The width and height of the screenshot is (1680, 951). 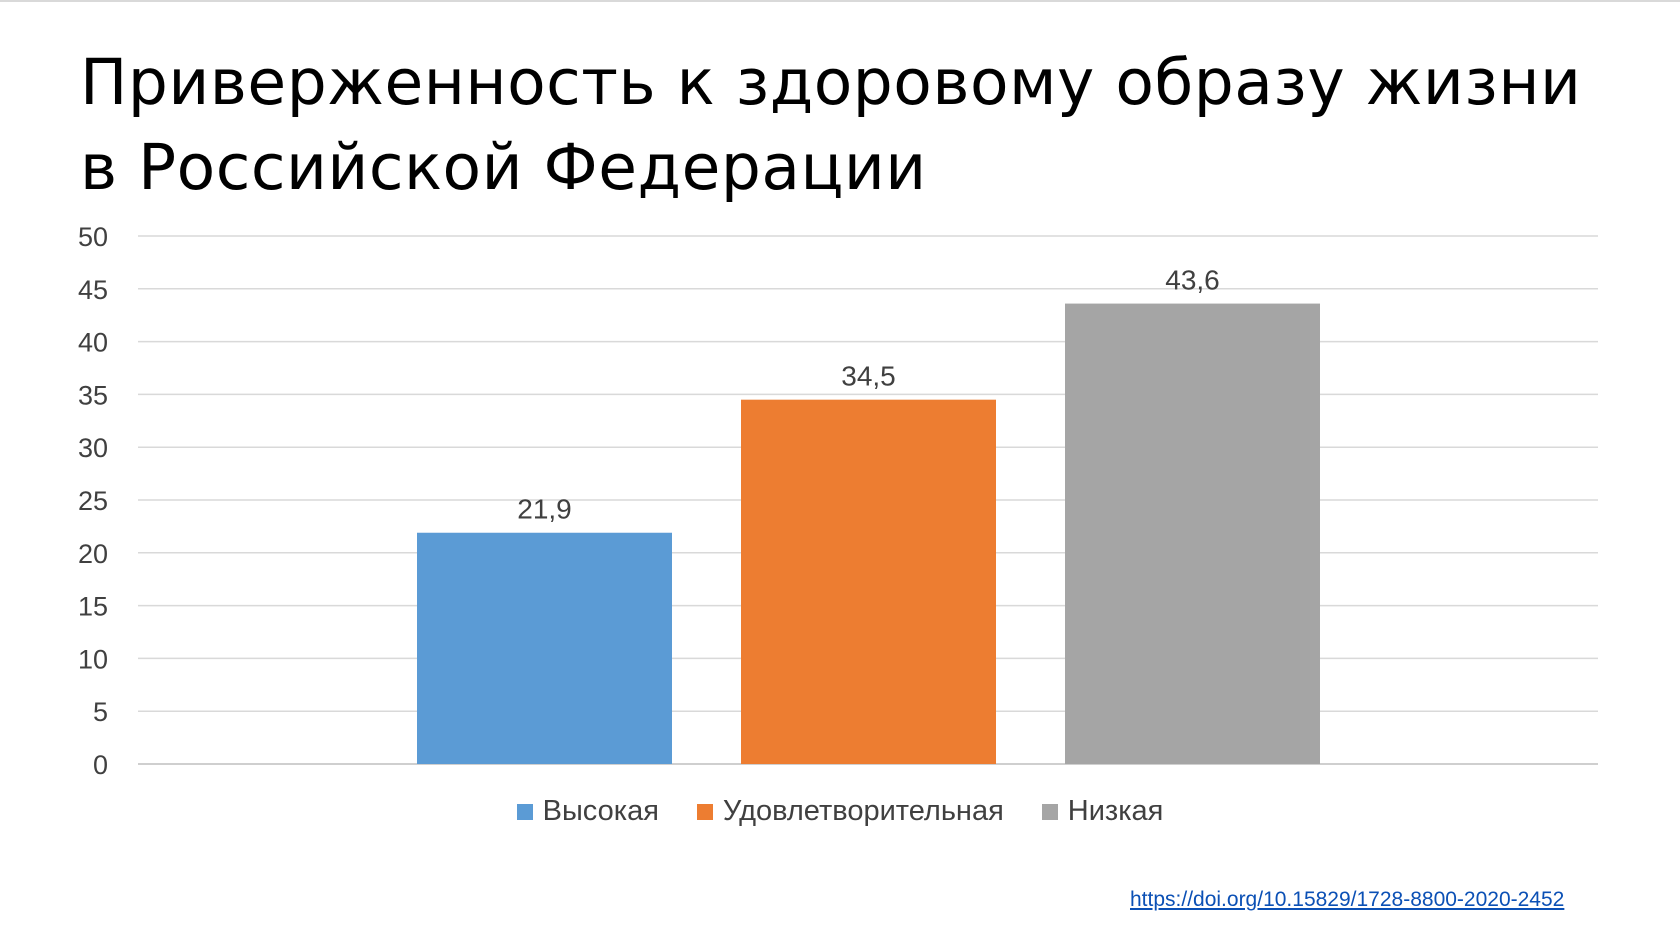 What do you see at coordinates (93, 448) in the screenshot?
I see `y-tick-label: 30` at bounding box center [93, 448].